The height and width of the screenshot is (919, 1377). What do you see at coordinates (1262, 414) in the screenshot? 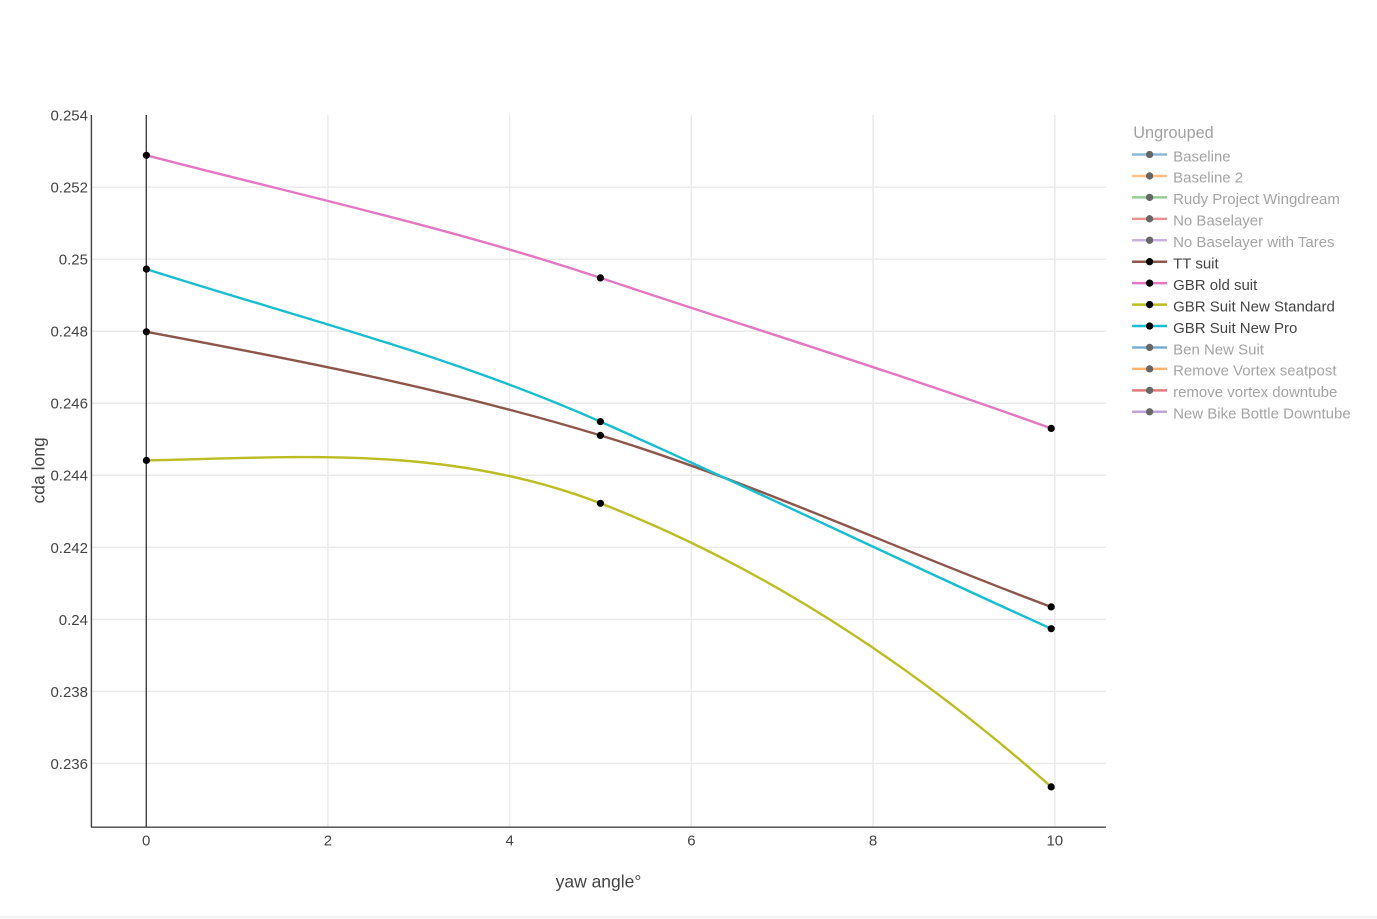
I see `svg-text: New Bike Bottle Downtube` at bounding box center [1262, 414].